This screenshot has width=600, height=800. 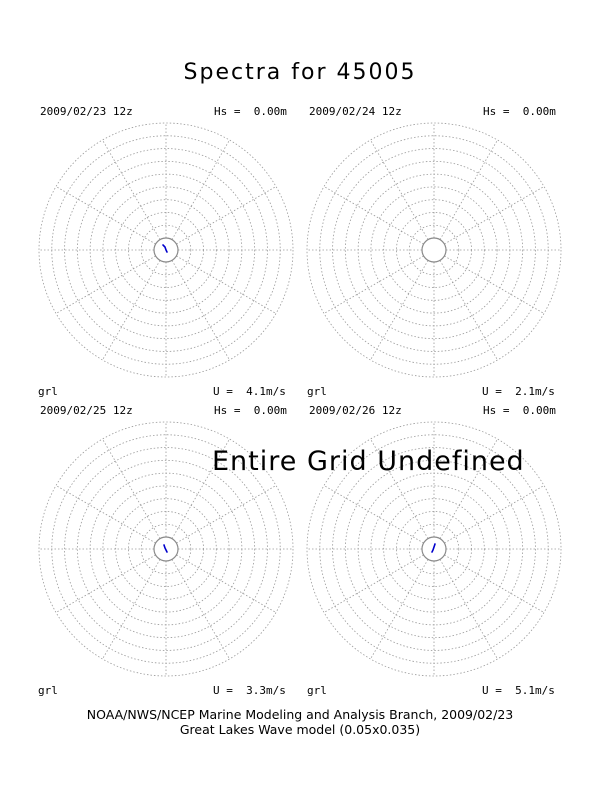 I want to click on panel-1-hs: Hs = 0.00m, so click(x=250, y=111).